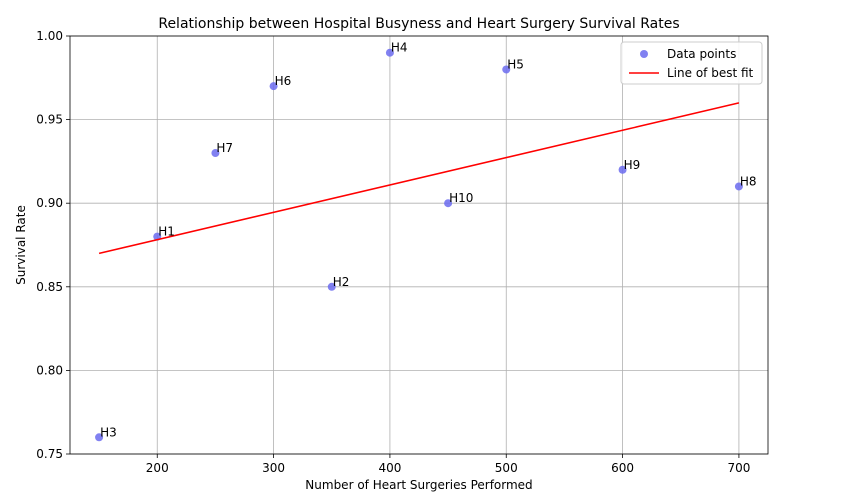 This screenshot has height=500, width=842. Describe the element at coordinates (273, 468) in the screenshot. I see `x-tick-label: 300` at that location.